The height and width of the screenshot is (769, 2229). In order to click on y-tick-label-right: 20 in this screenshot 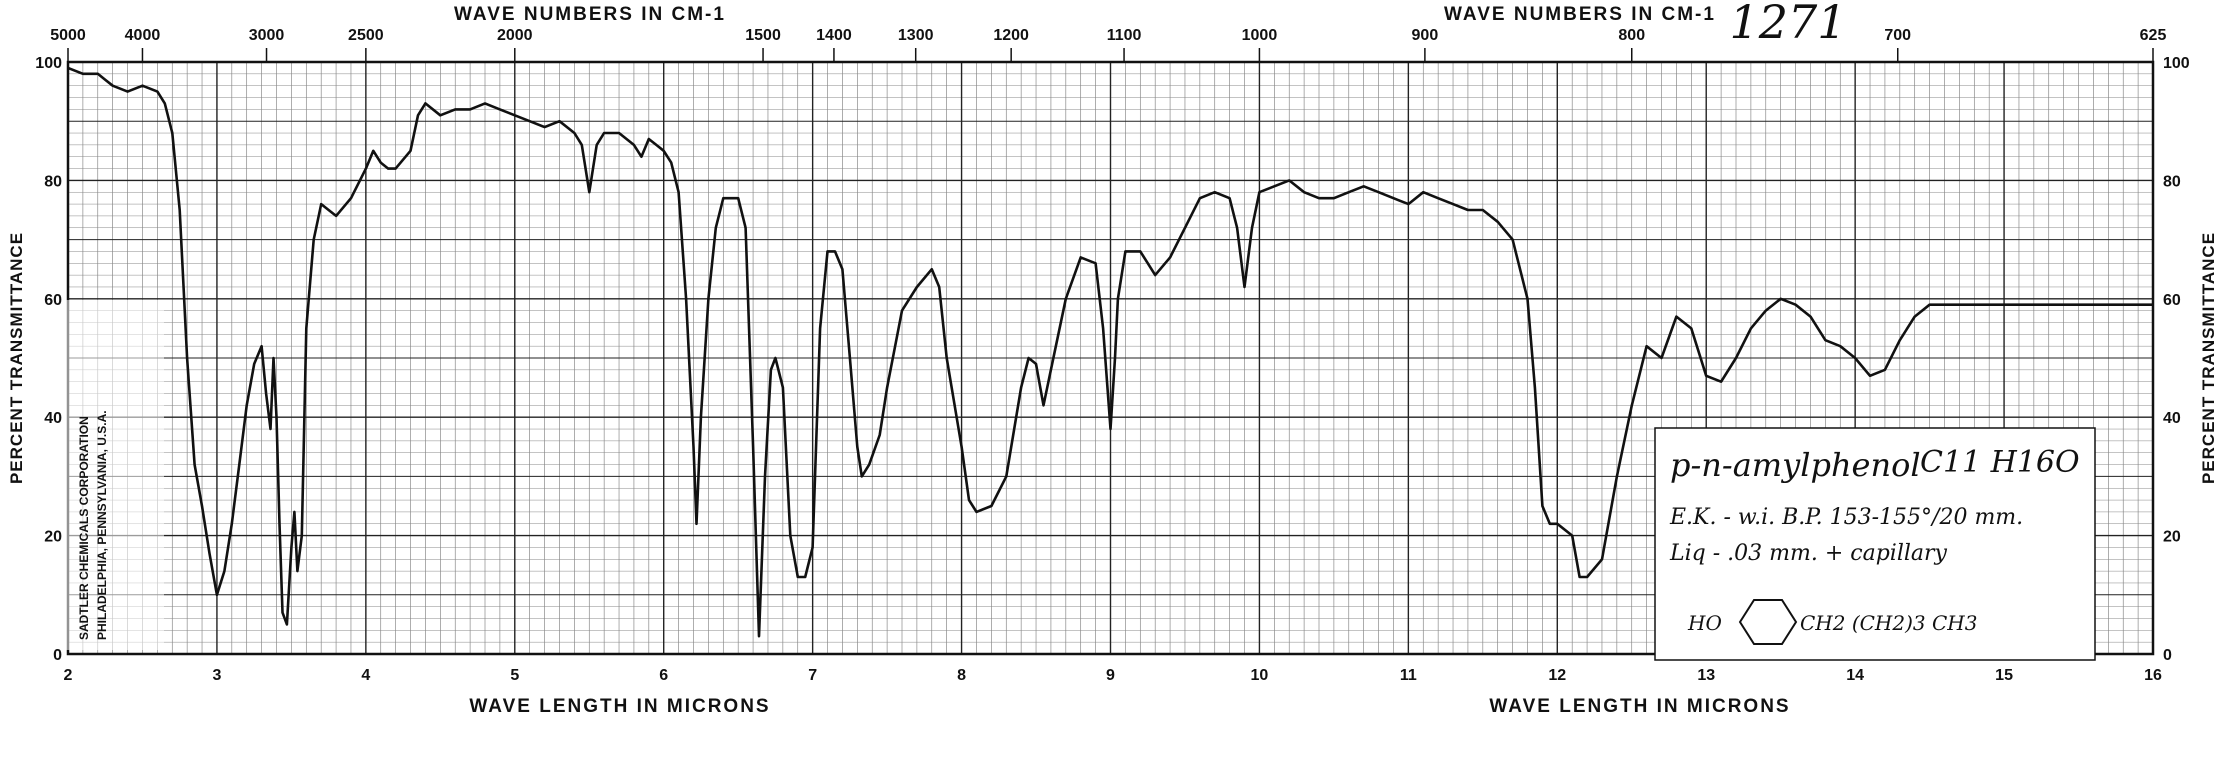, I will do `click(2172, 537)`.